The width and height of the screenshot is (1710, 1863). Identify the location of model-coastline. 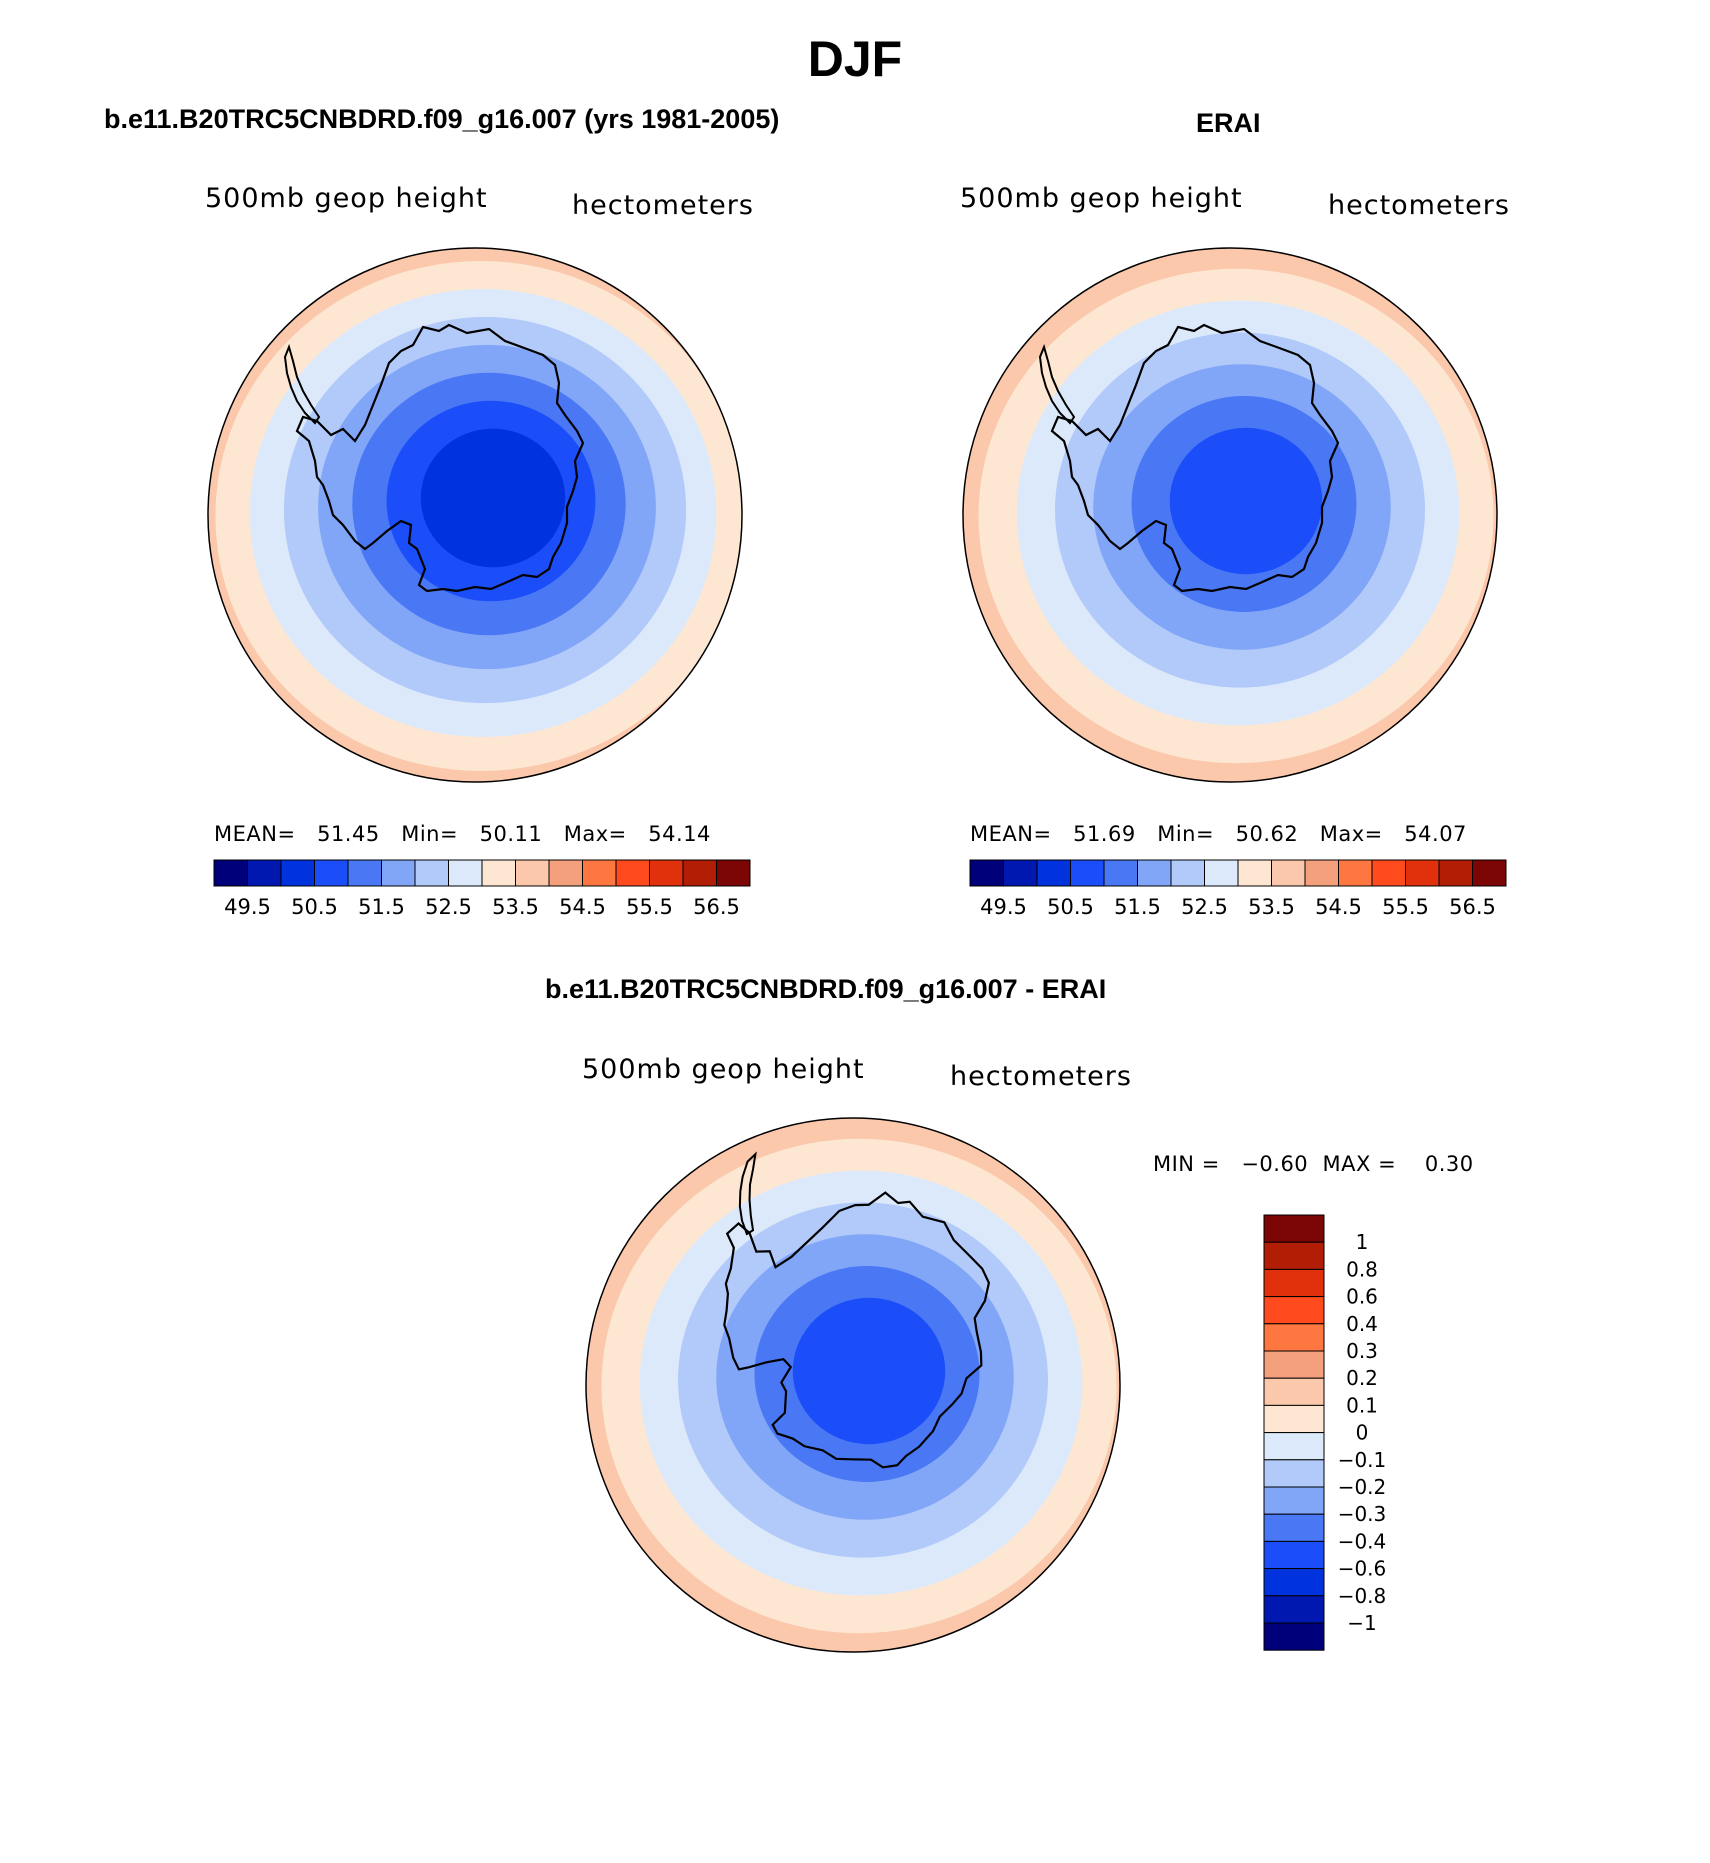
(440, 458).